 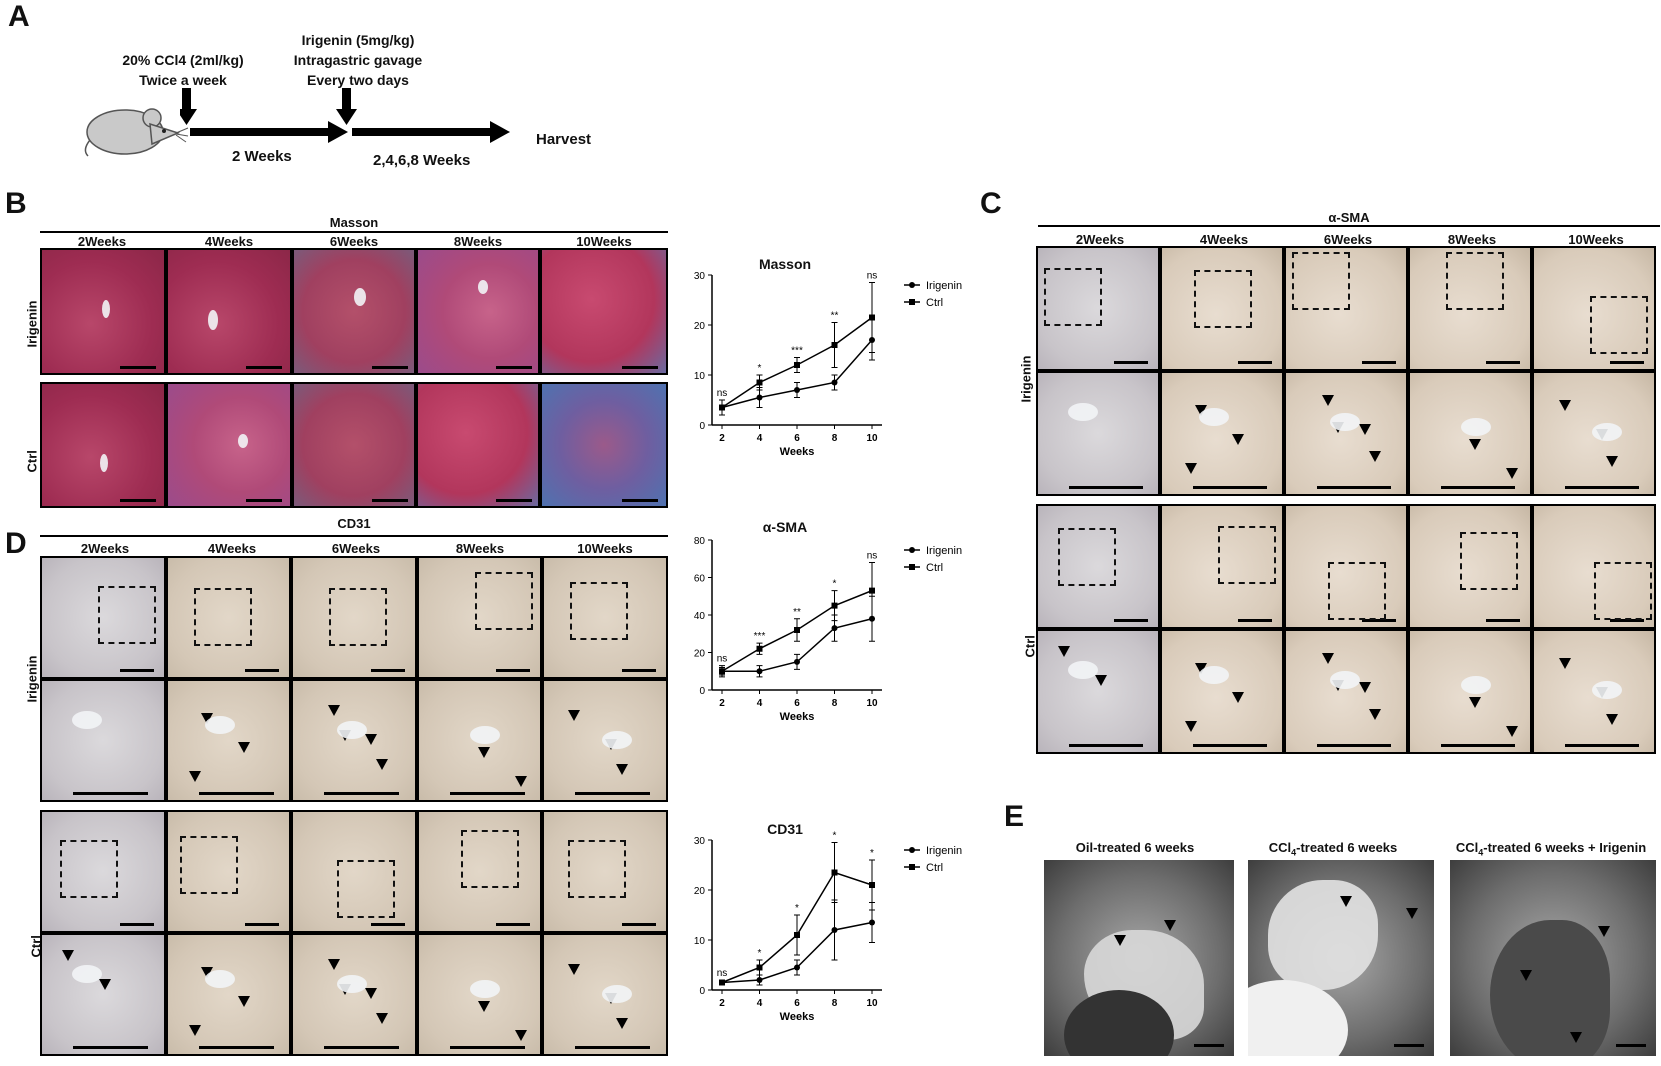 I want to click on cd31-r3-c4-image, so click(x=605, y=994).